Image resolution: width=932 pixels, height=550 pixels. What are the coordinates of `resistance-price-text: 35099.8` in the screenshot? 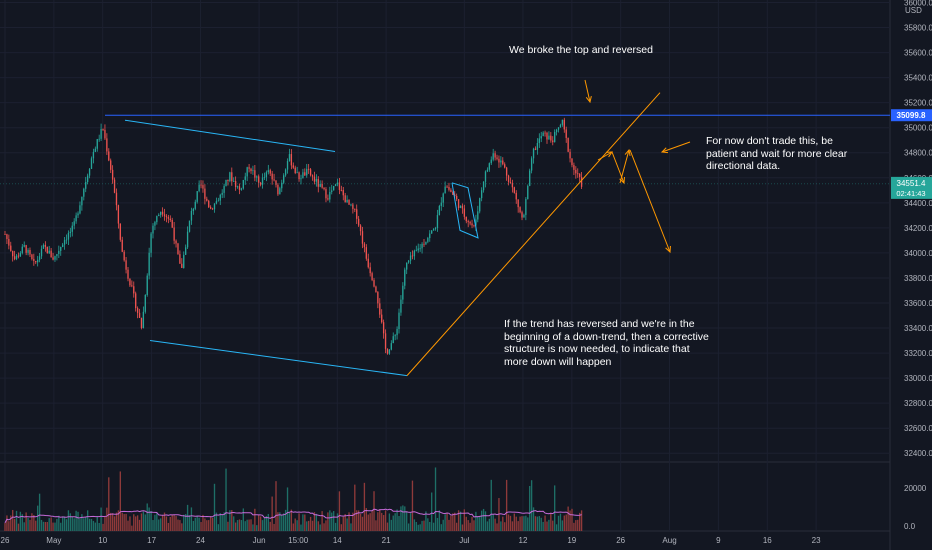 It's located at (911, 115).